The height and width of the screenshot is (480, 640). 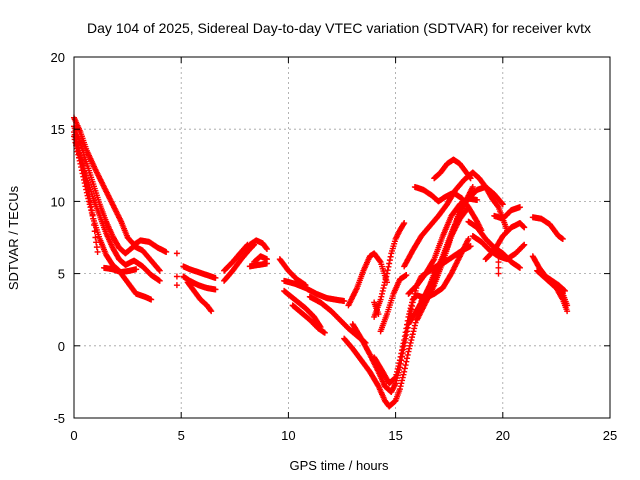 What do you see at coordinates (421, 311) in the screenshot?
I see `series-sat-x` at bounding box center [421, 311].